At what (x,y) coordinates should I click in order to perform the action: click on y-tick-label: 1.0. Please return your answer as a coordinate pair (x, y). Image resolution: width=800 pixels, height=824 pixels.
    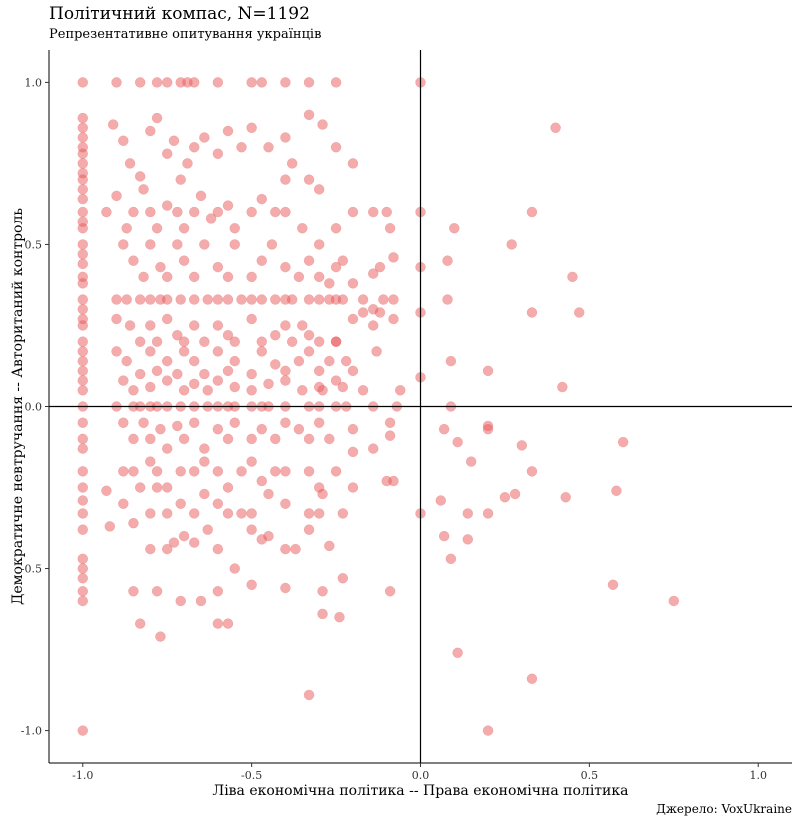
    Looking at the image, I should click on (34, 82).